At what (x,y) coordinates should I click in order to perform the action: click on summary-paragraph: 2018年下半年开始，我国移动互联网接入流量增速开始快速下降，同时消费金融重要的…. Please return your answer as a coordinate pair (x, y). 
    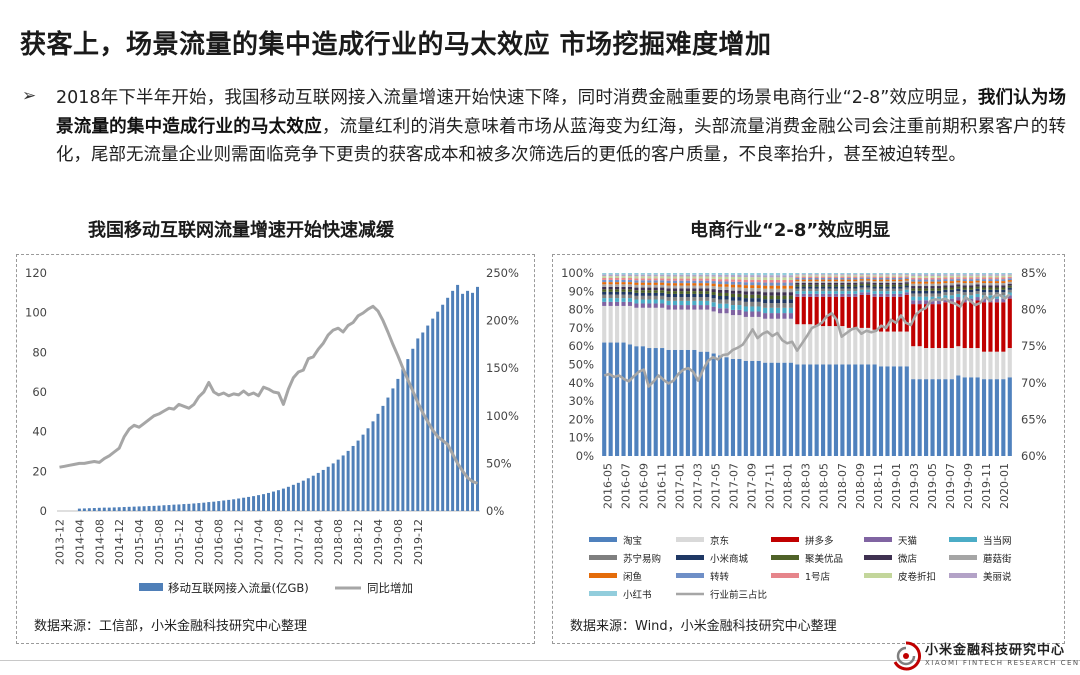
    Looking at the image, I should click on (561, 127).